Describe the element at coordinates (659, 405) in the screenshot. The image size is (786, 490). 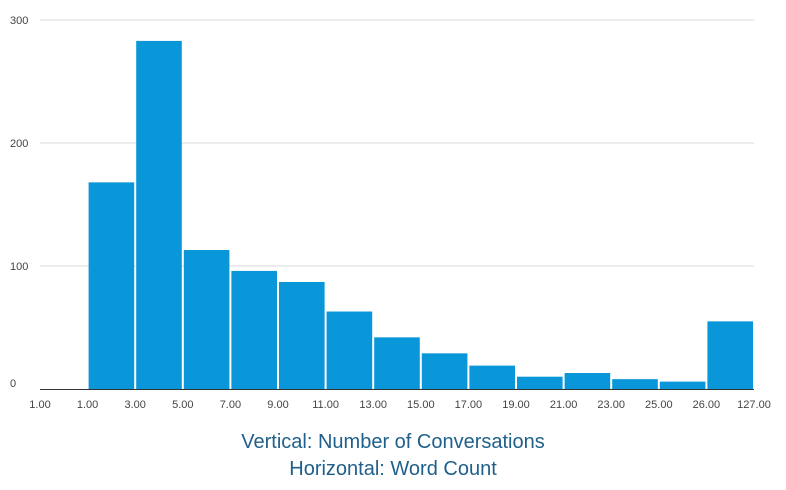
I see `x-tick-label: 25.00` at that location.